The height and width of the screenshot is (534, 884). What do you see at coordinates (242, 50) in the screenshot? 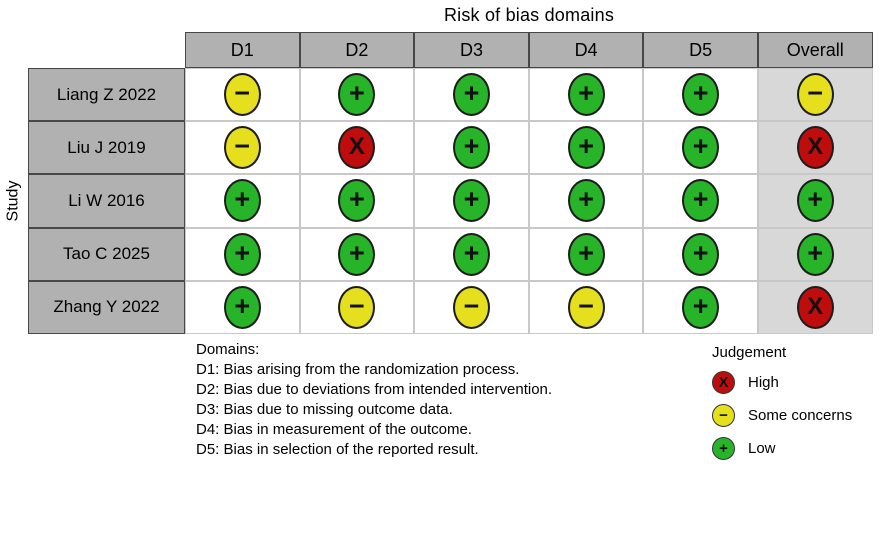
I see `column-header-d1: D1` at bounding box center [242, 50].